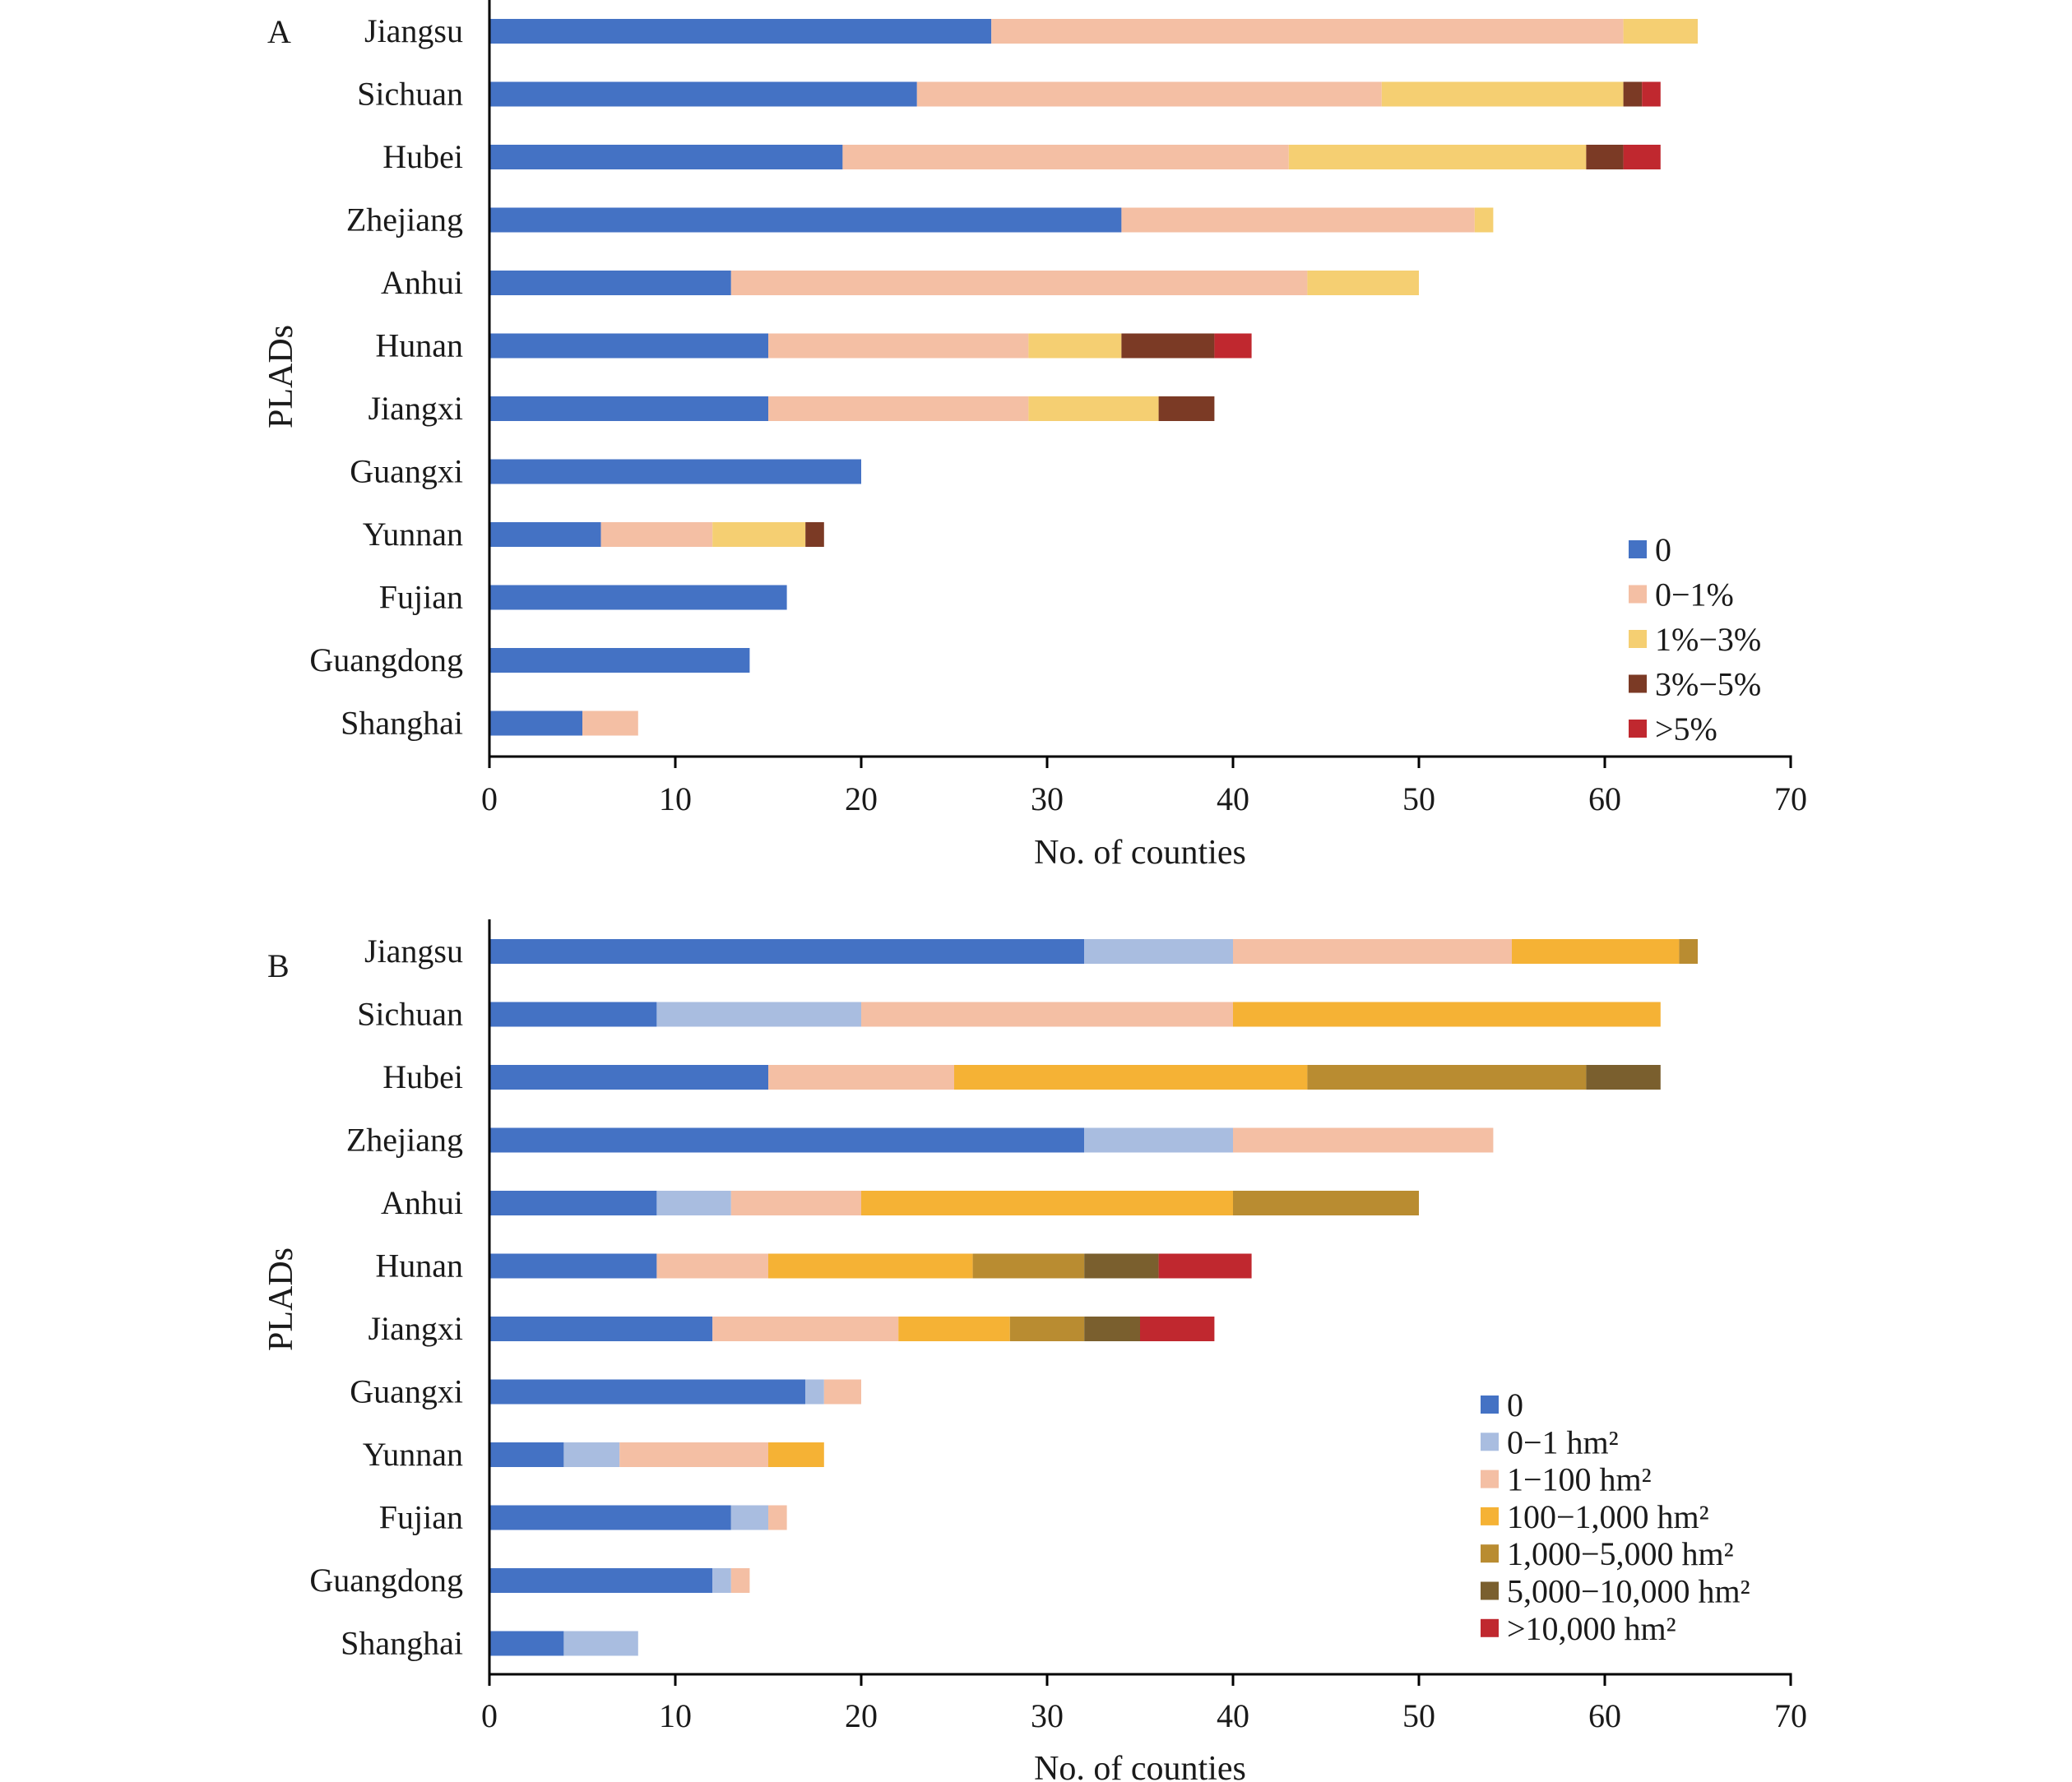 The image size is (2072, 1782). What do you see at coordinates (1663, 549) in the screenshot?
I see `legend-label: 0` at bounding box center [1663, 549].